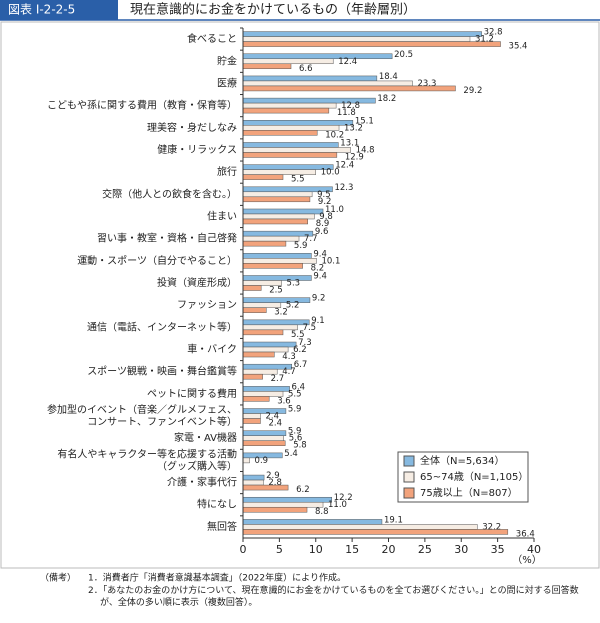 Image resolution: width=600 pixels, height=623 pixels. What do you see at coordinates (217, 505) in the screenshot?
I see `y-tick-label: 特になし` at bounding box center [217, 505].